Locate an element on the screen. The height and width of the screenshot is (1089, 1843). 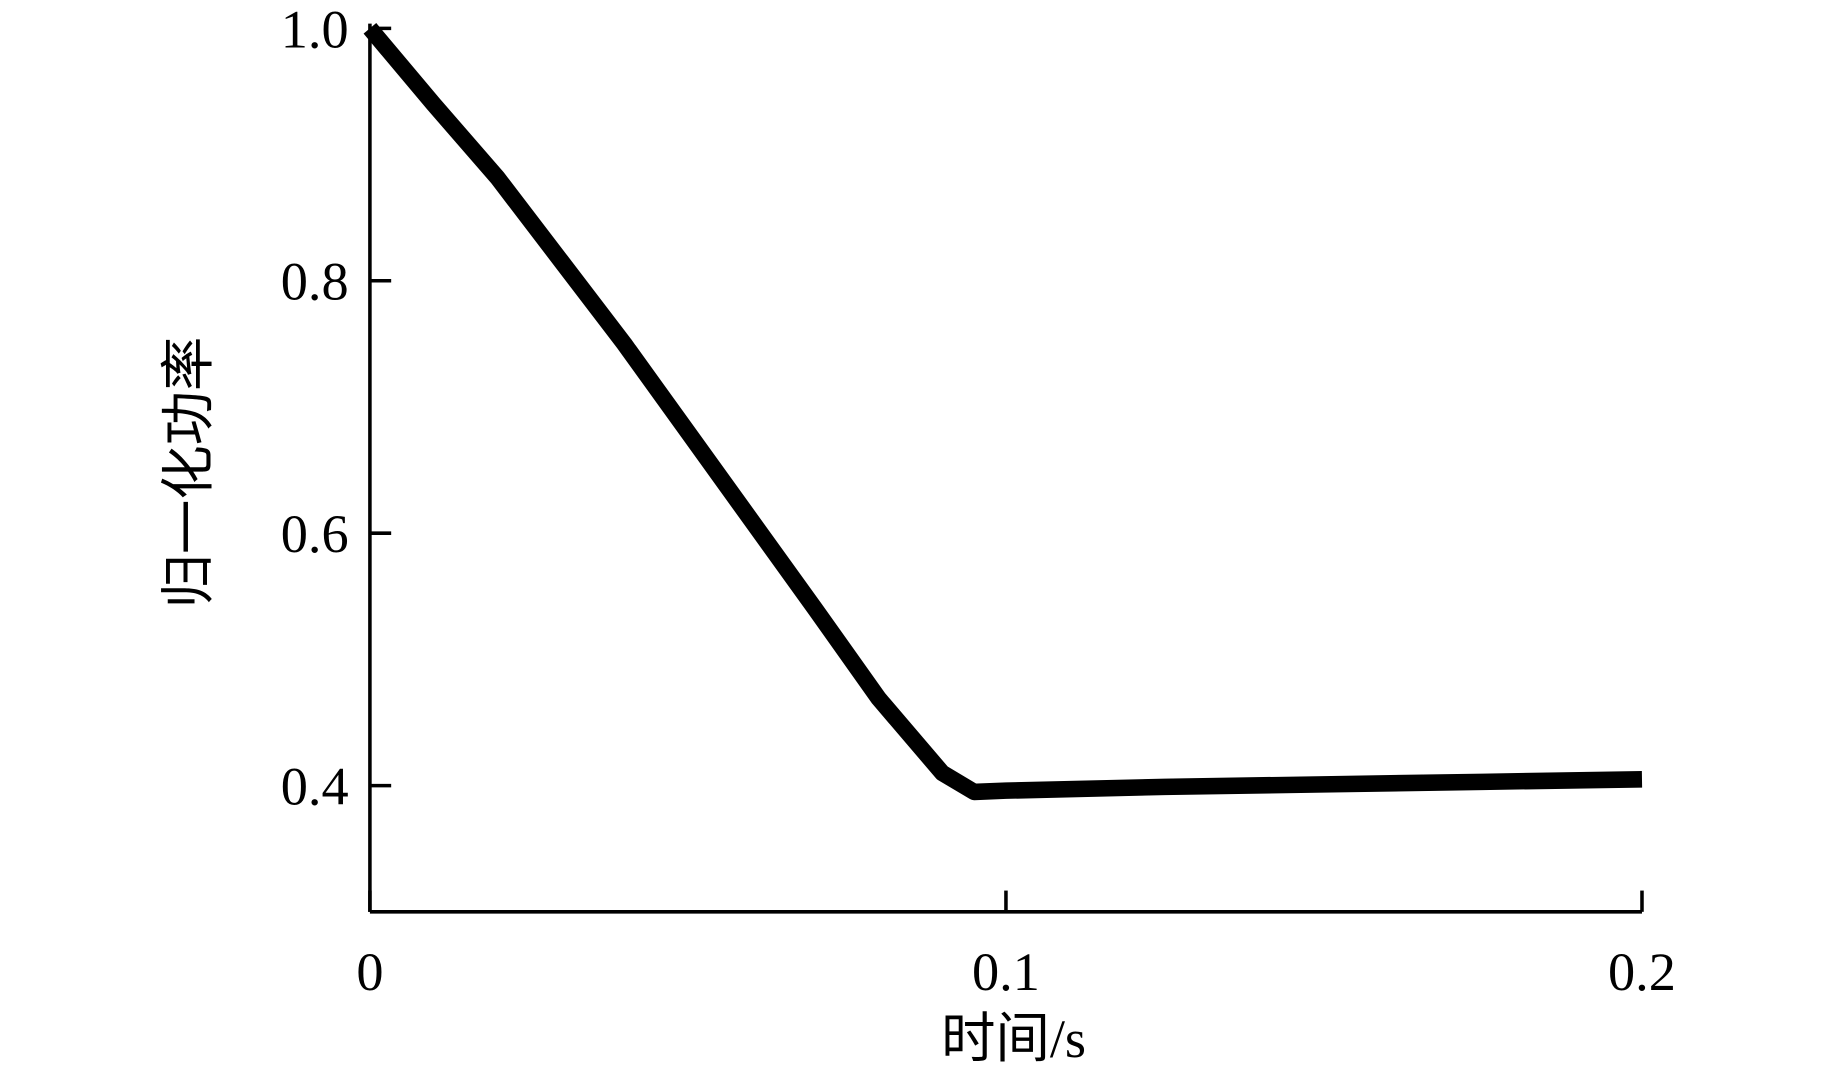
x-tick-label: 0.2 is located at coordinates (1642, 972).